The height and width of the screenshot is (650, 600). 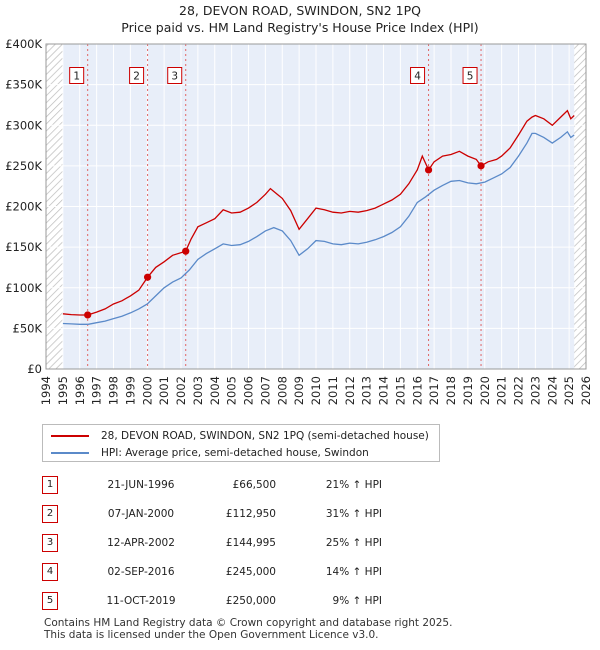 What do you see at coordinates (80, 390) in the screenshot?
I see `x-tick-label: 1996` at bounding box center [80, 390].